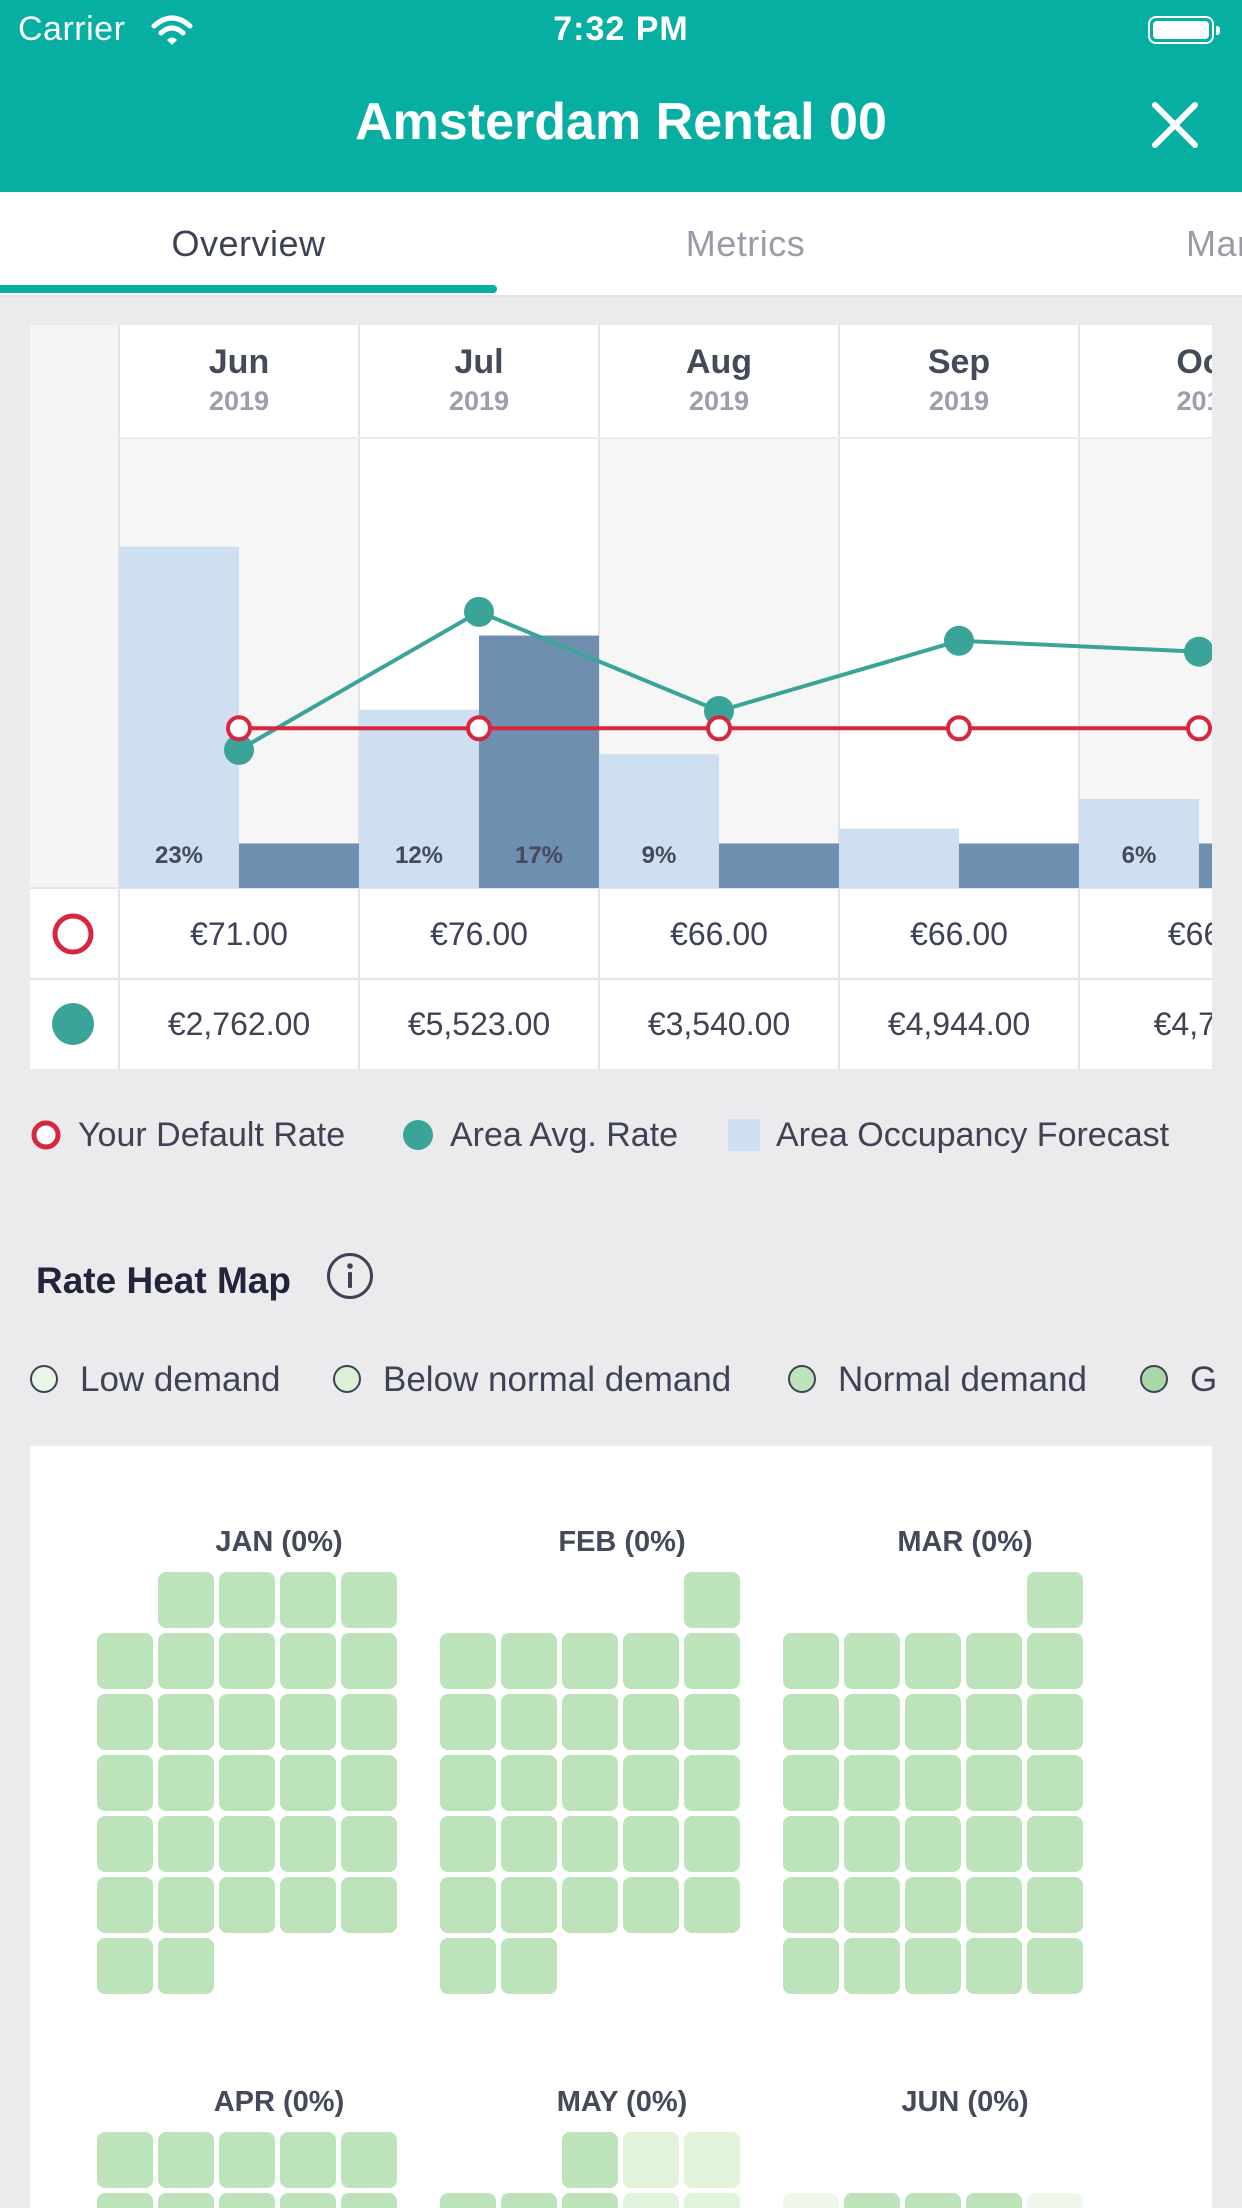  Describe the element at coordinates (745, 243) in the screenshot. I see `tab-metrics: Metrics` at that location.